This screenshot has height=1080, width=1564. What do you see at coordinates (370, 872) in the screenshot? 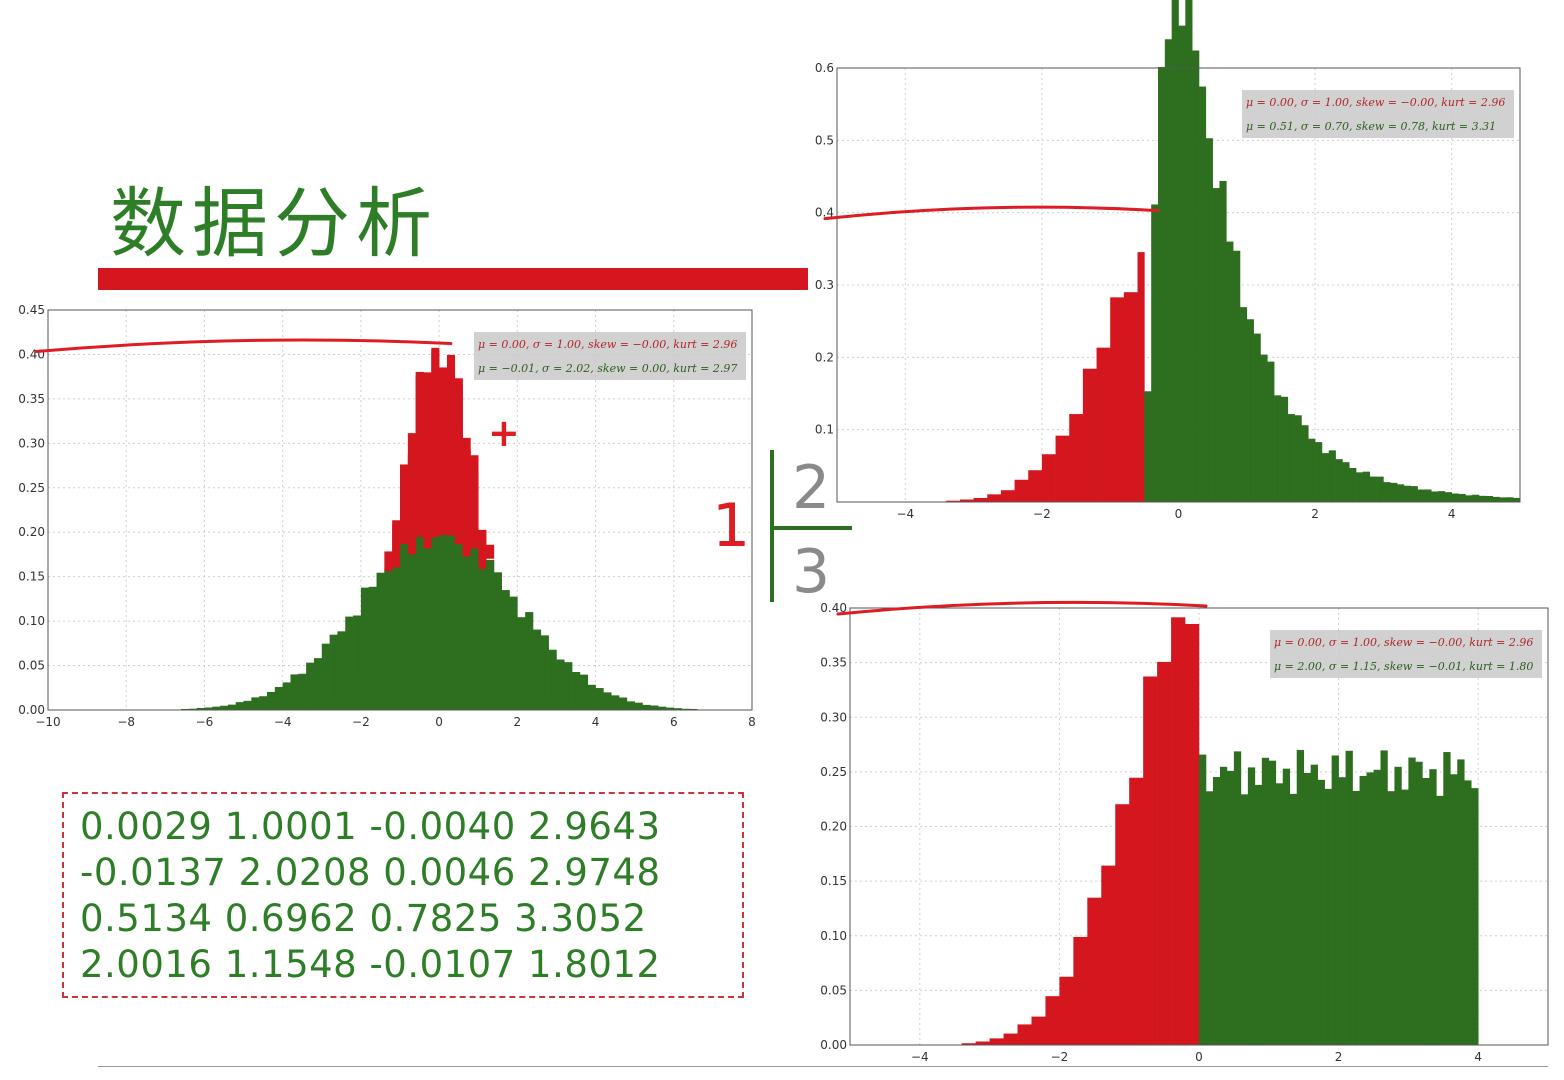
I see `stats-row: -0.0137 2.0208 0.0046 2.9748` at bounding box center [370, 872].